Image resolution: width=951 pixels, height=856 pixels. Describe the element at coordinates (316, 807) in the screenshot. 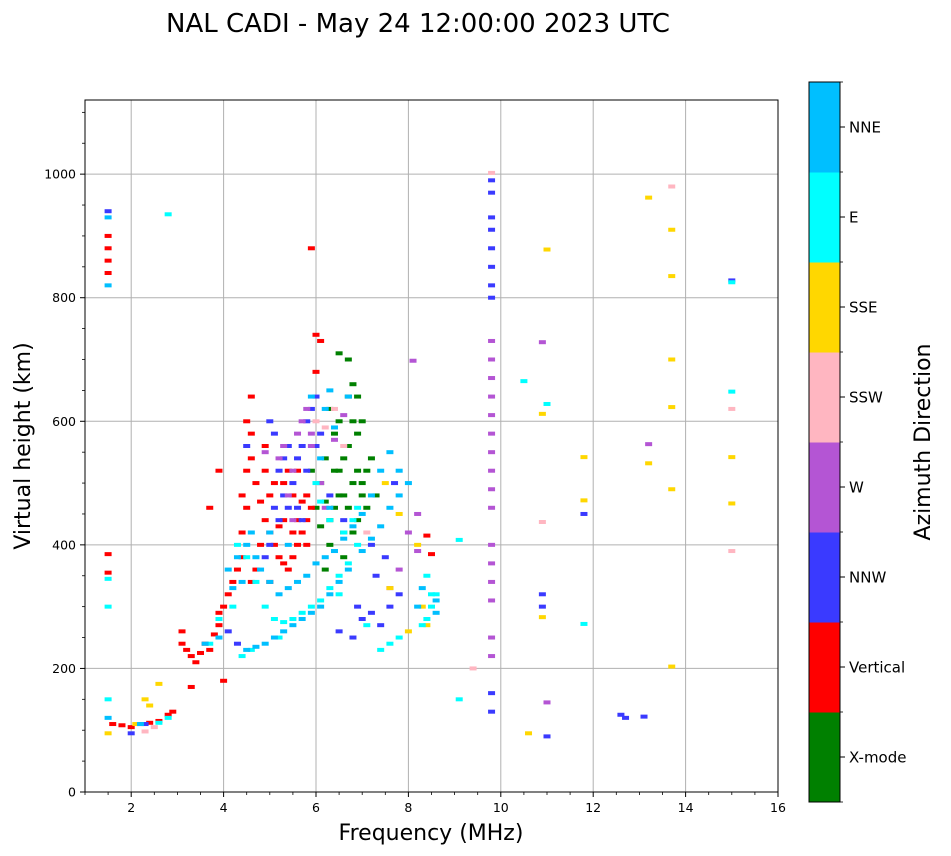

I see `x-tick-label: 6` at that location.